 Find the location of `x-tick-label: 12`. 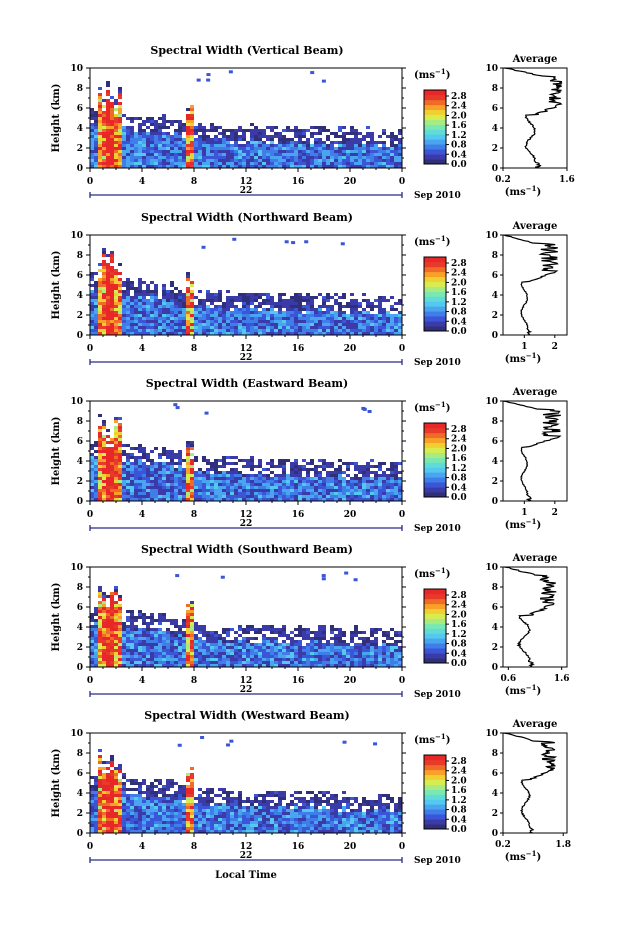

x-tick-label: 12 is located at coordinates (246, 349).